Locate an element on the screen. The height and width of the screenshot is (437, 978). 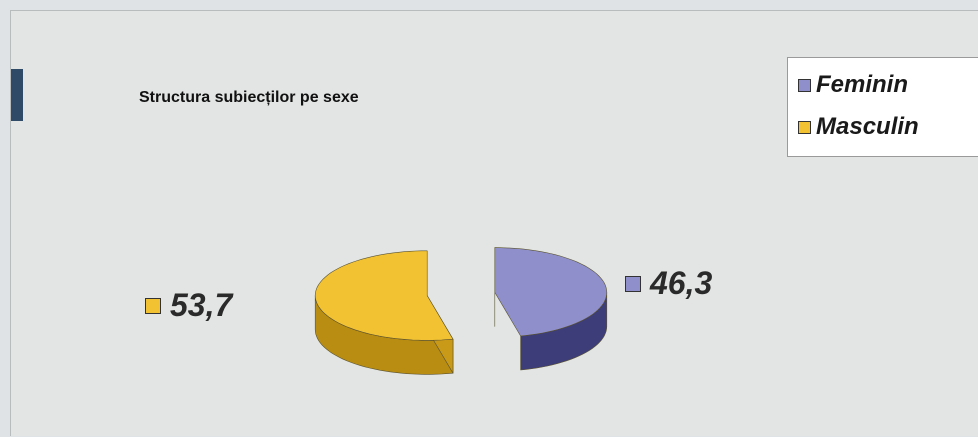
data-label-masculin: 53,7 is located at coordinates (188, 305).